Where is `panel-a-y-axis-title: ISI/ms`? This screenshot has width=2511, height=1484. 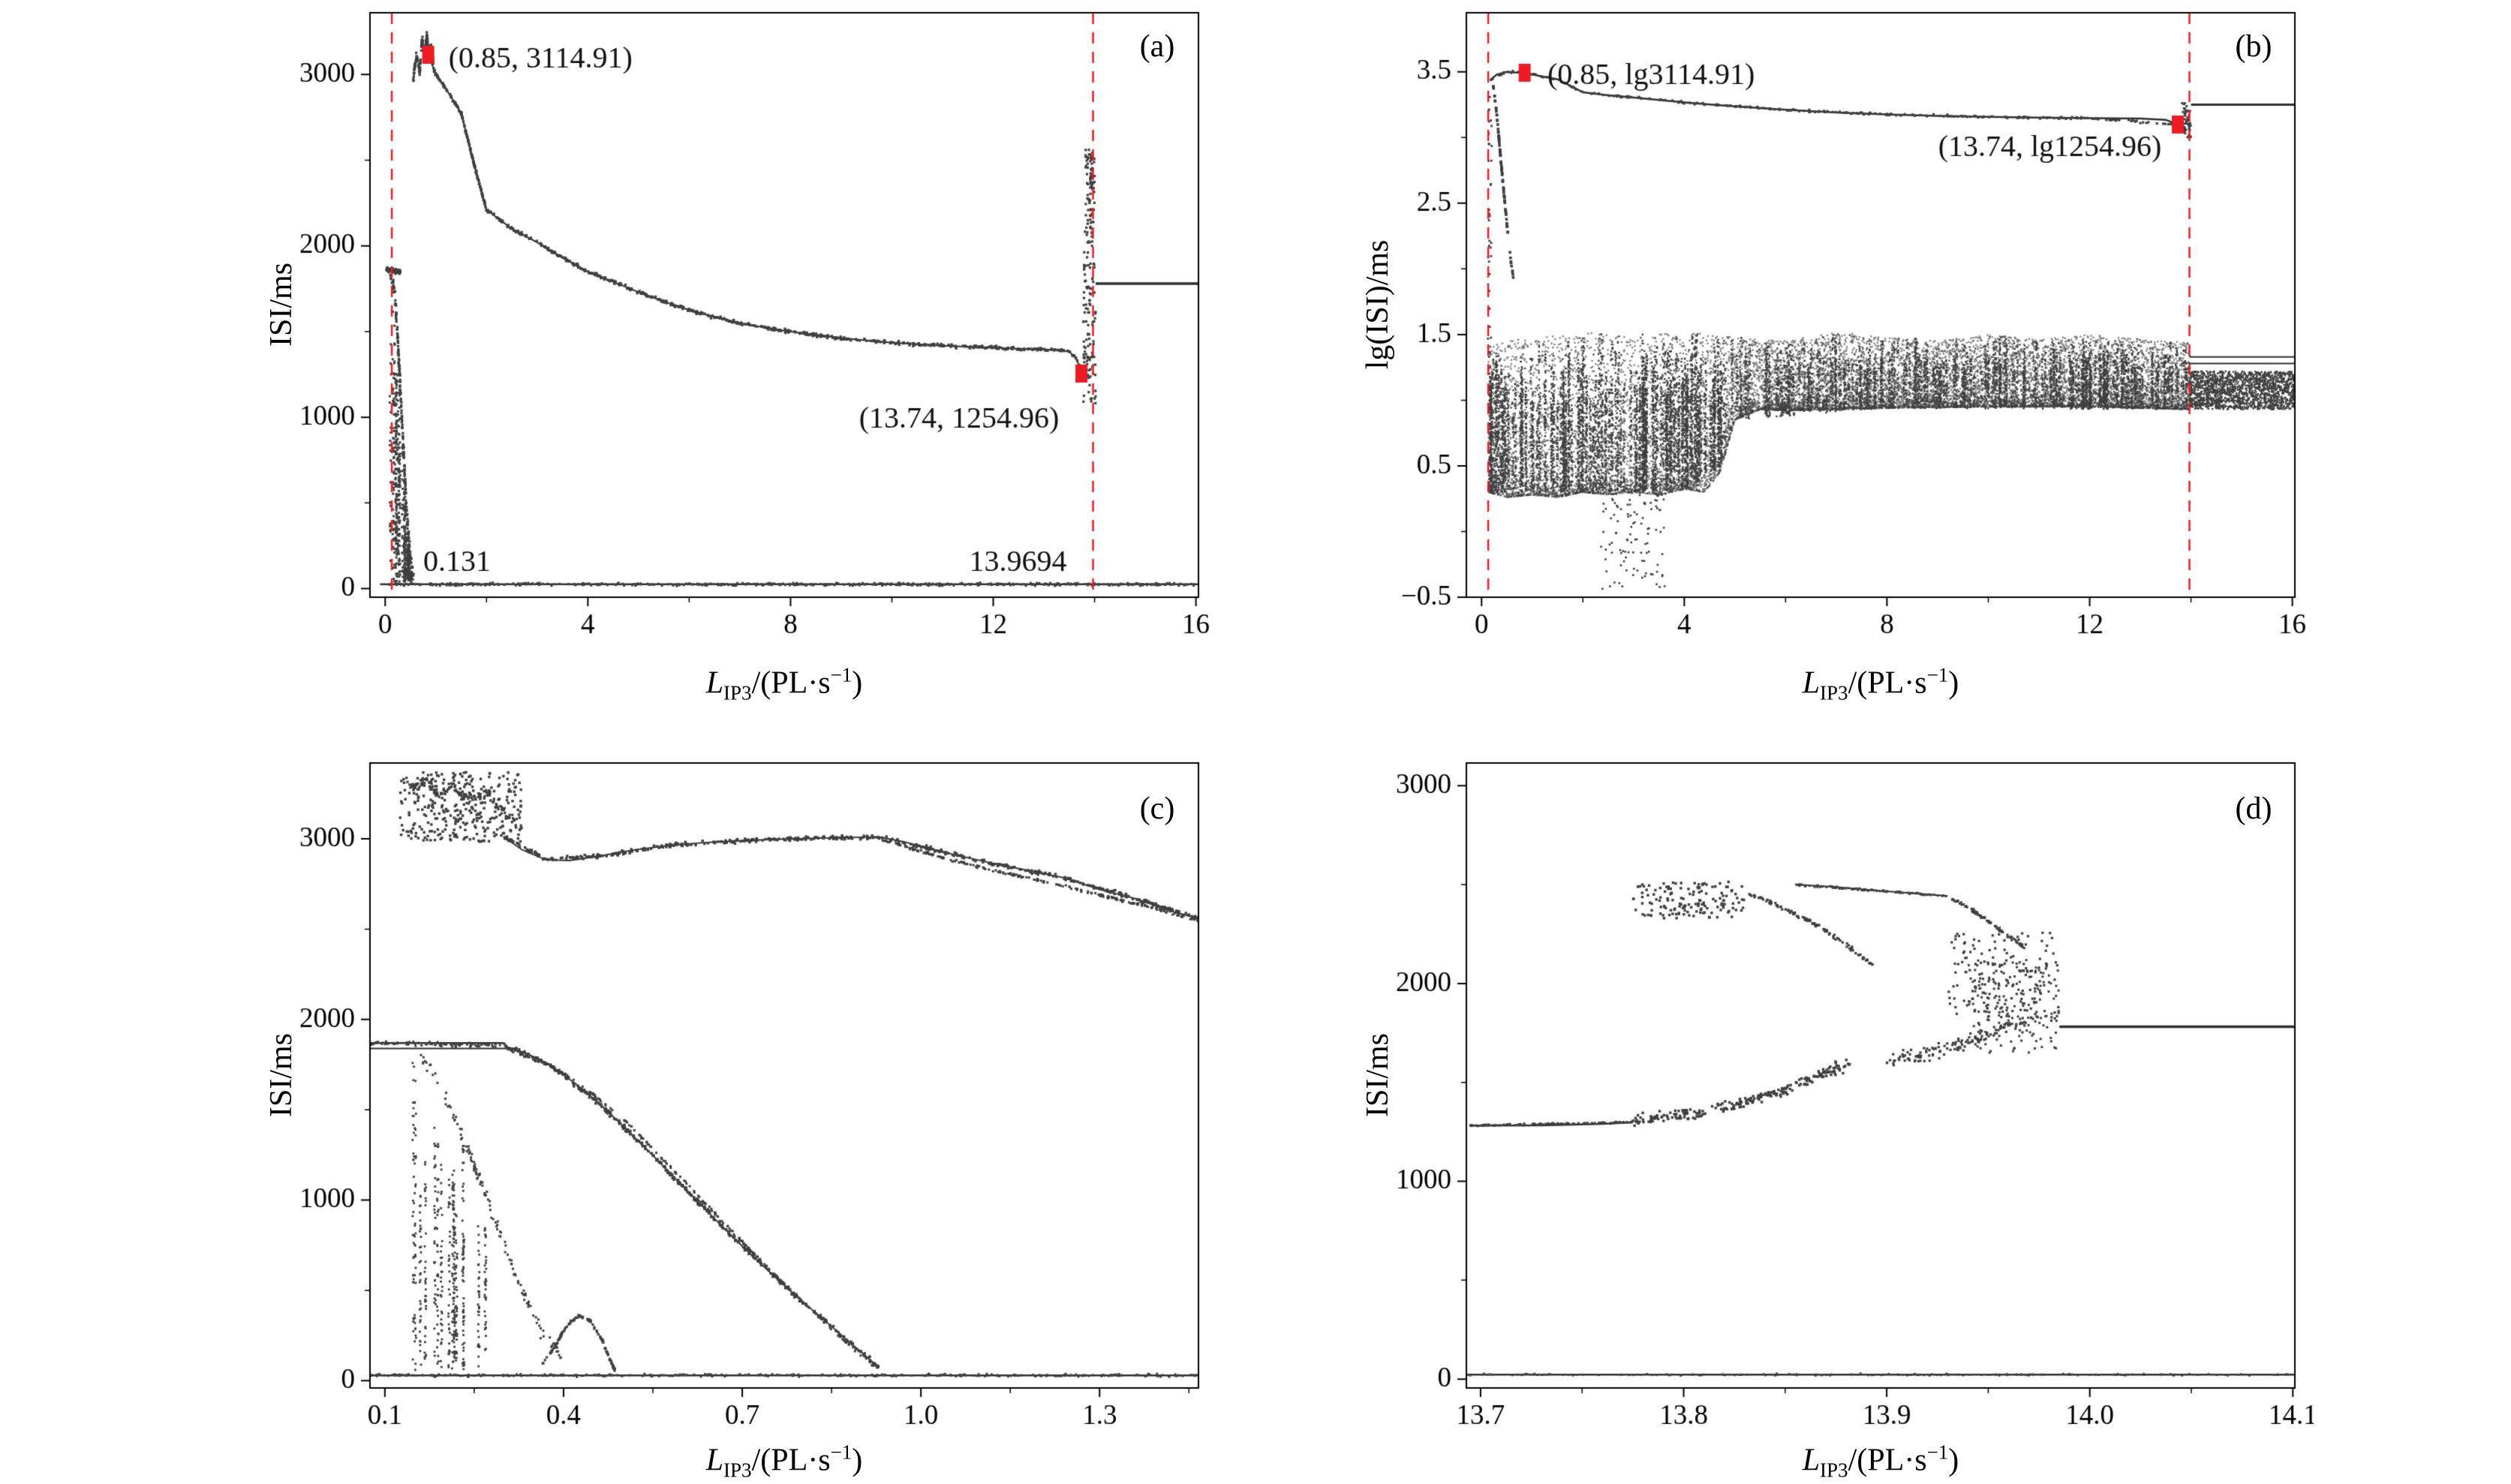
panel-a-y-axis-title: ISI/ms is located at coordinates (281, 304).